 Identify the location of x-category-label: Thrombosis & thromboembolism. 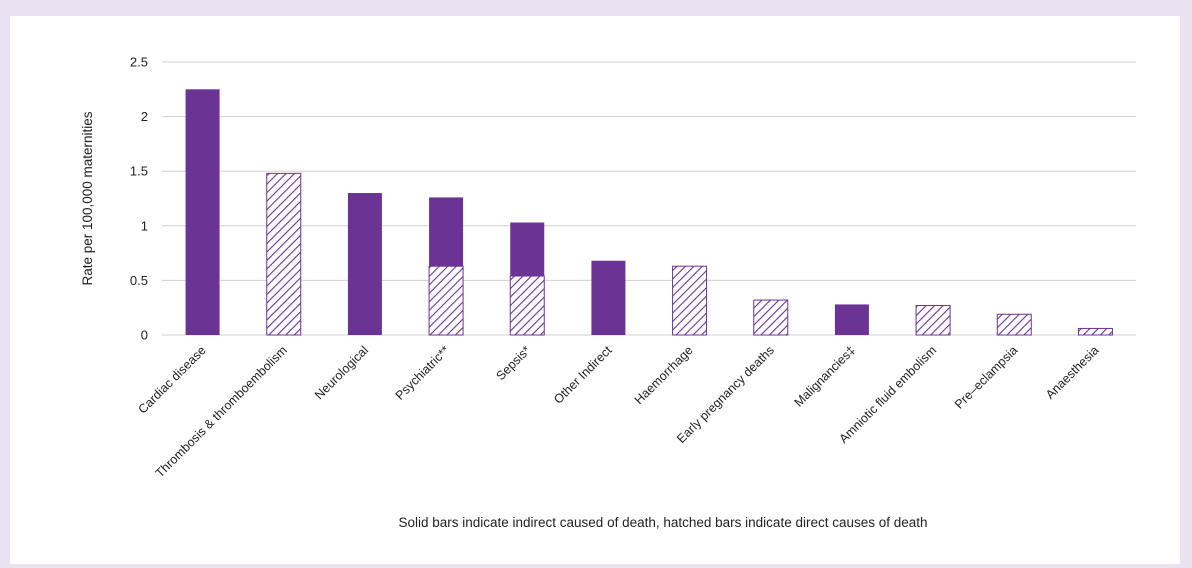
(221, 411).